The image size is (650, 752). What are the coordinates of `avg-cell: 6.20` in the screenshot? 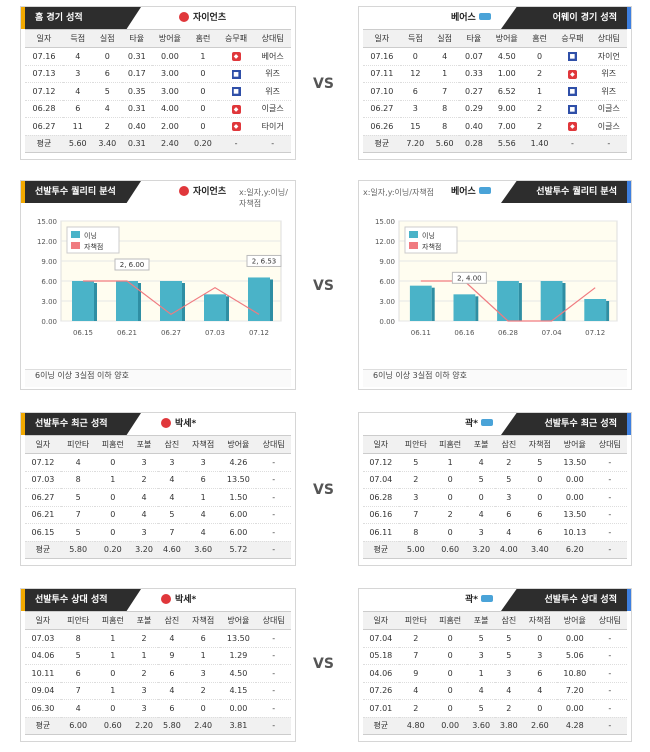 It's located at (575, 550).